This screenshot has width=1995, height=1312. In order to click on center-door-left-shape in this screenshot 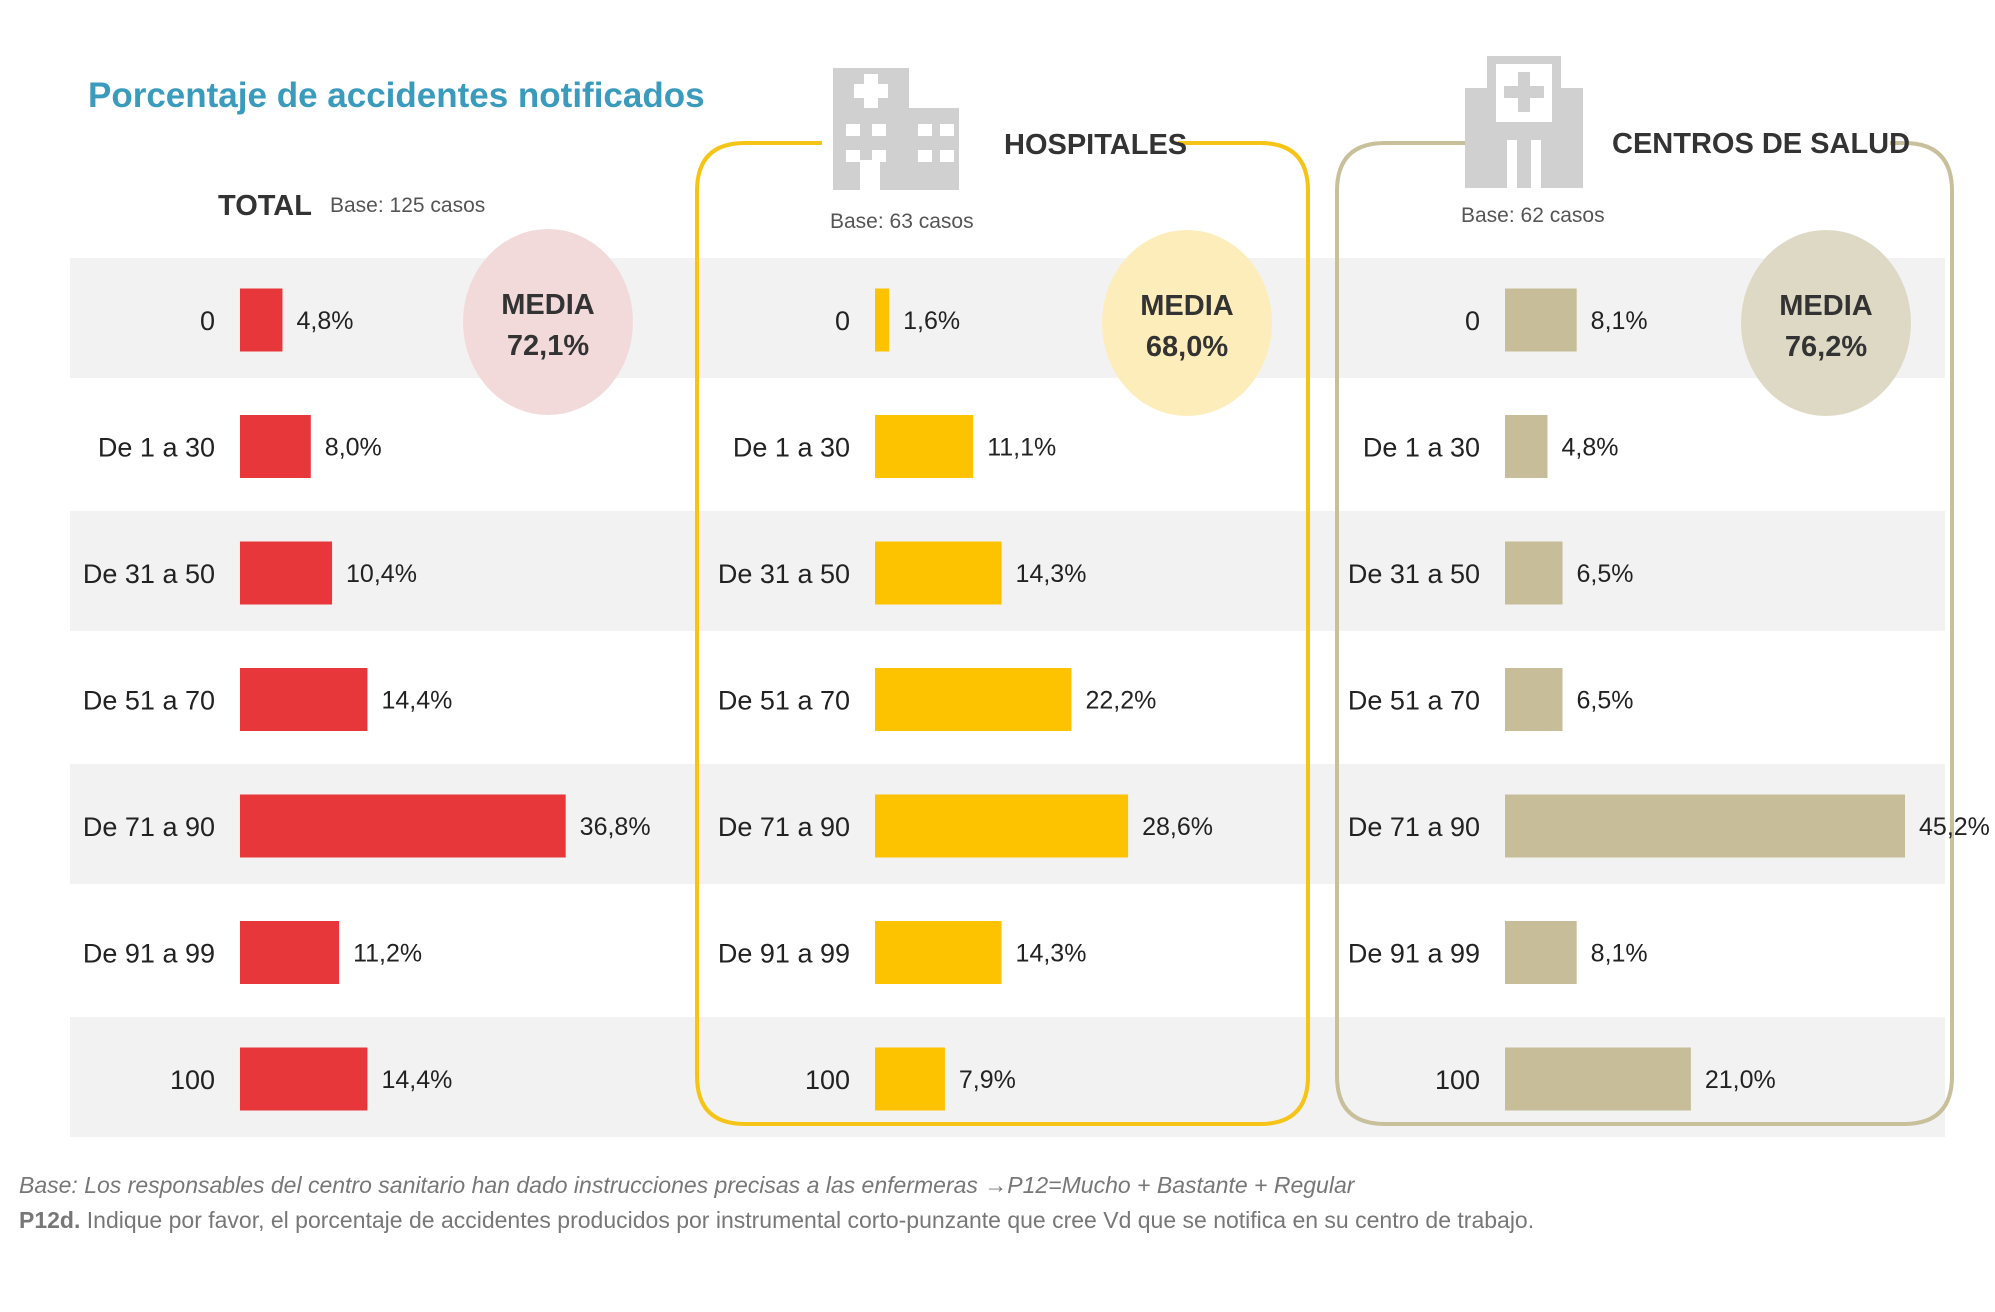, I will do `click(1512, 164)`.